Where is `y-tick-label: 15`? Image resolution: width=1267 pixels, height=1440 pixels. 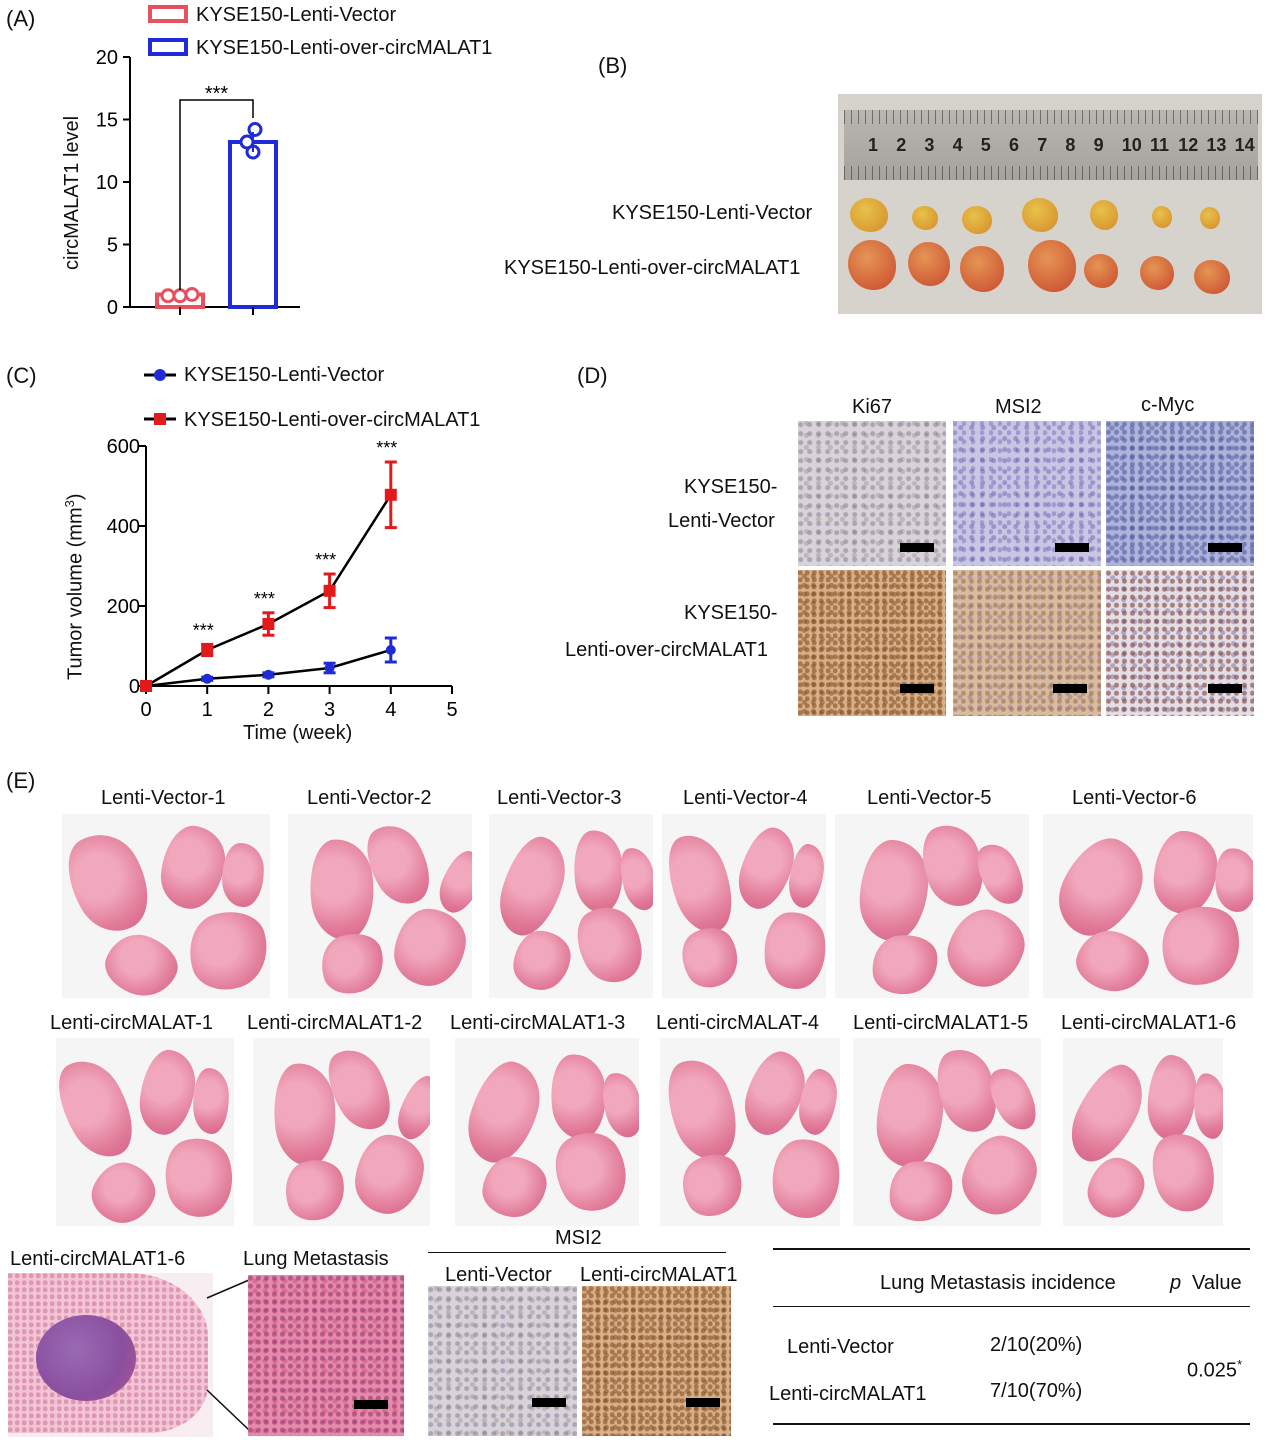
y-tick-label: 15 is located at coordinates (107, 121).